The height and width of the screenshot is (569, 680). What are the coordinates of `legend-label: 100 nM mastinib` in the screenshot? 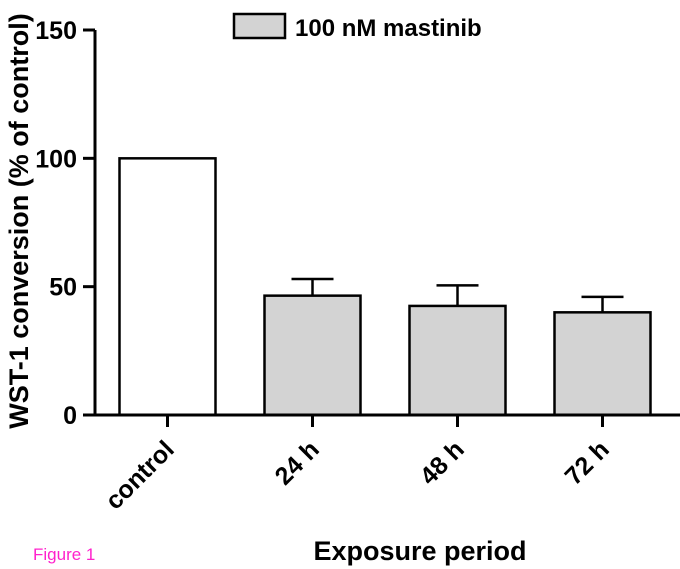 It's located at (388, 28).